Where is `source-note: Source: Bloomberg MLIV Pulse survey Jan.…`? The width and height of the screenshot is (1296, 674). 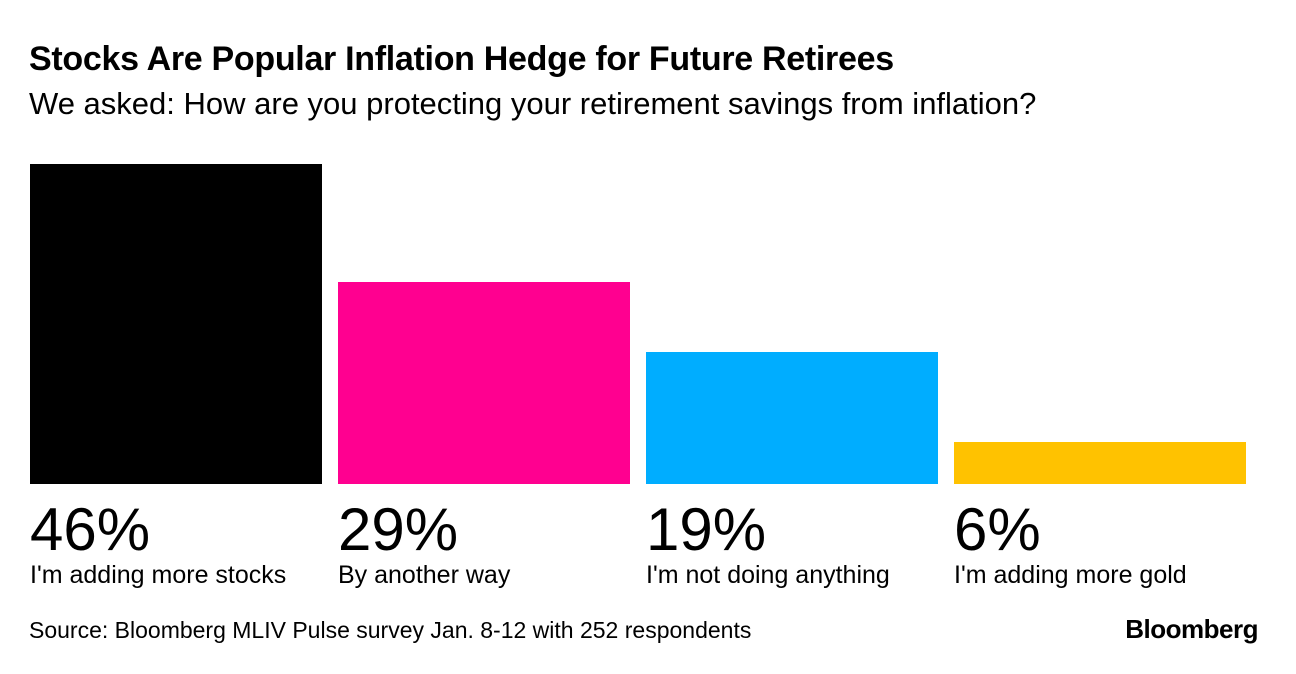
source-note: Source: Bloomberg MLIV Pulse survey Jan.… is located at coordinates (390, 630).